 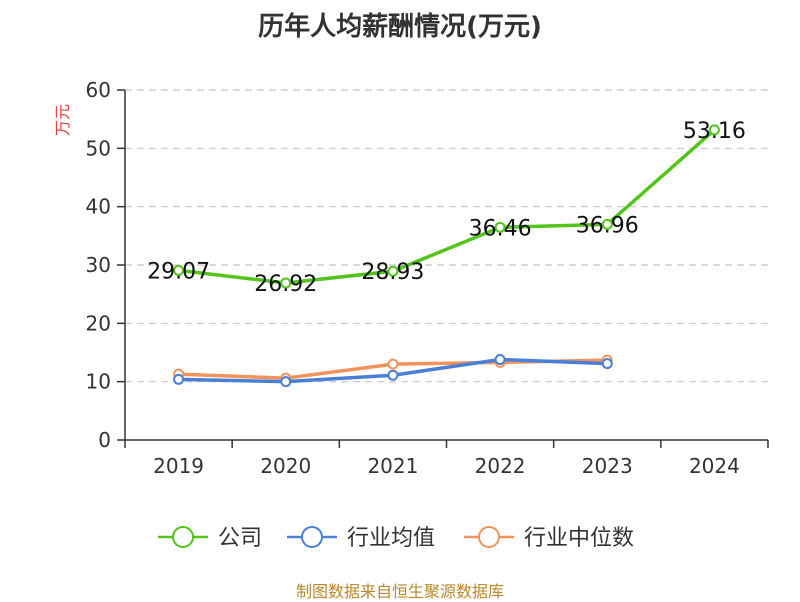 I want to click on data-label: 53.16, so click(x=714, y=131).